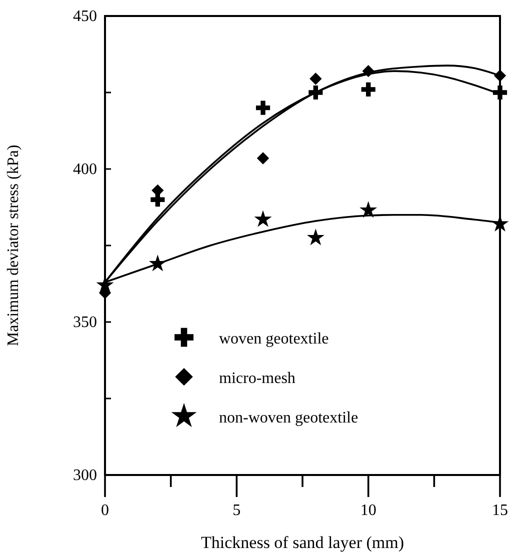 The height and width of the screenshot is (560, 509). Describe the element at coordinates (85, 475) in the screenshot. I see `y-tick-label: 300` at that location.